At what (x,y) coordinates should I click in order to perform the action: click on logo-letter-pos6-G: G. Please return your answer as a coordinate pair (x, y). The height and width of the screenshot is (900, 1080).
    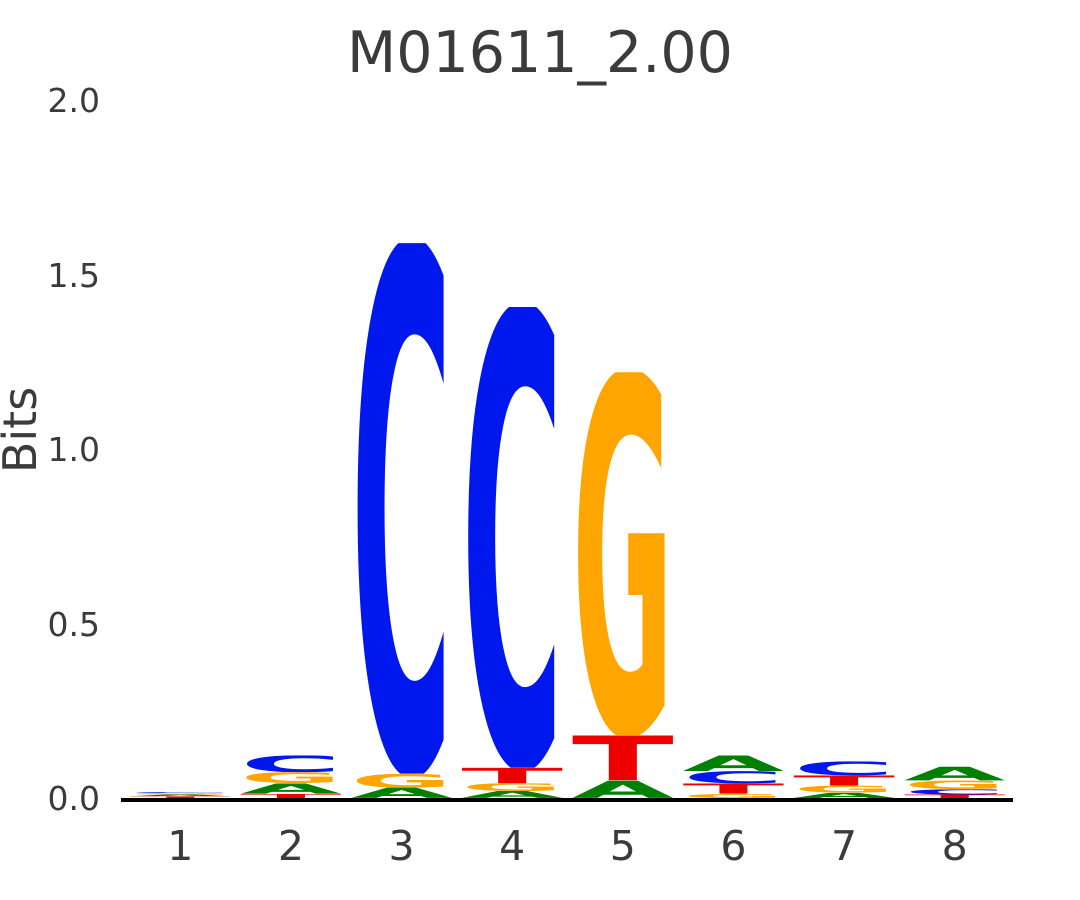
    Looking at the image, I should click on (734, 796).